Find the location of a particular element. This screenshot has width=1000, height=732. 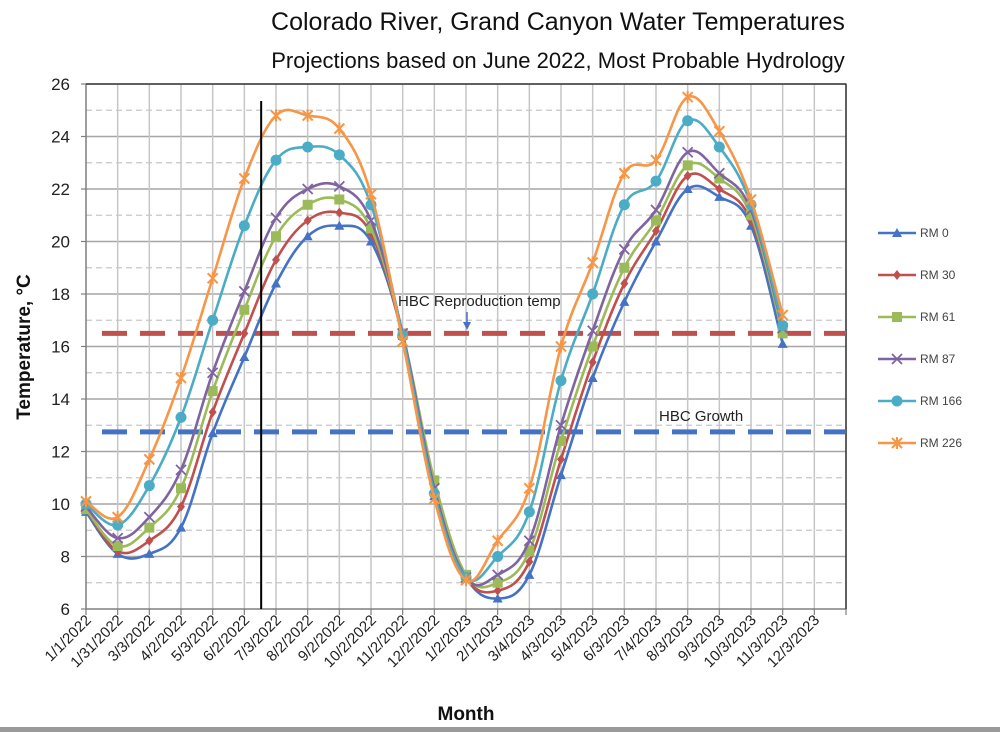

y-tick-label: 26 is located at coordinates (60, 84).